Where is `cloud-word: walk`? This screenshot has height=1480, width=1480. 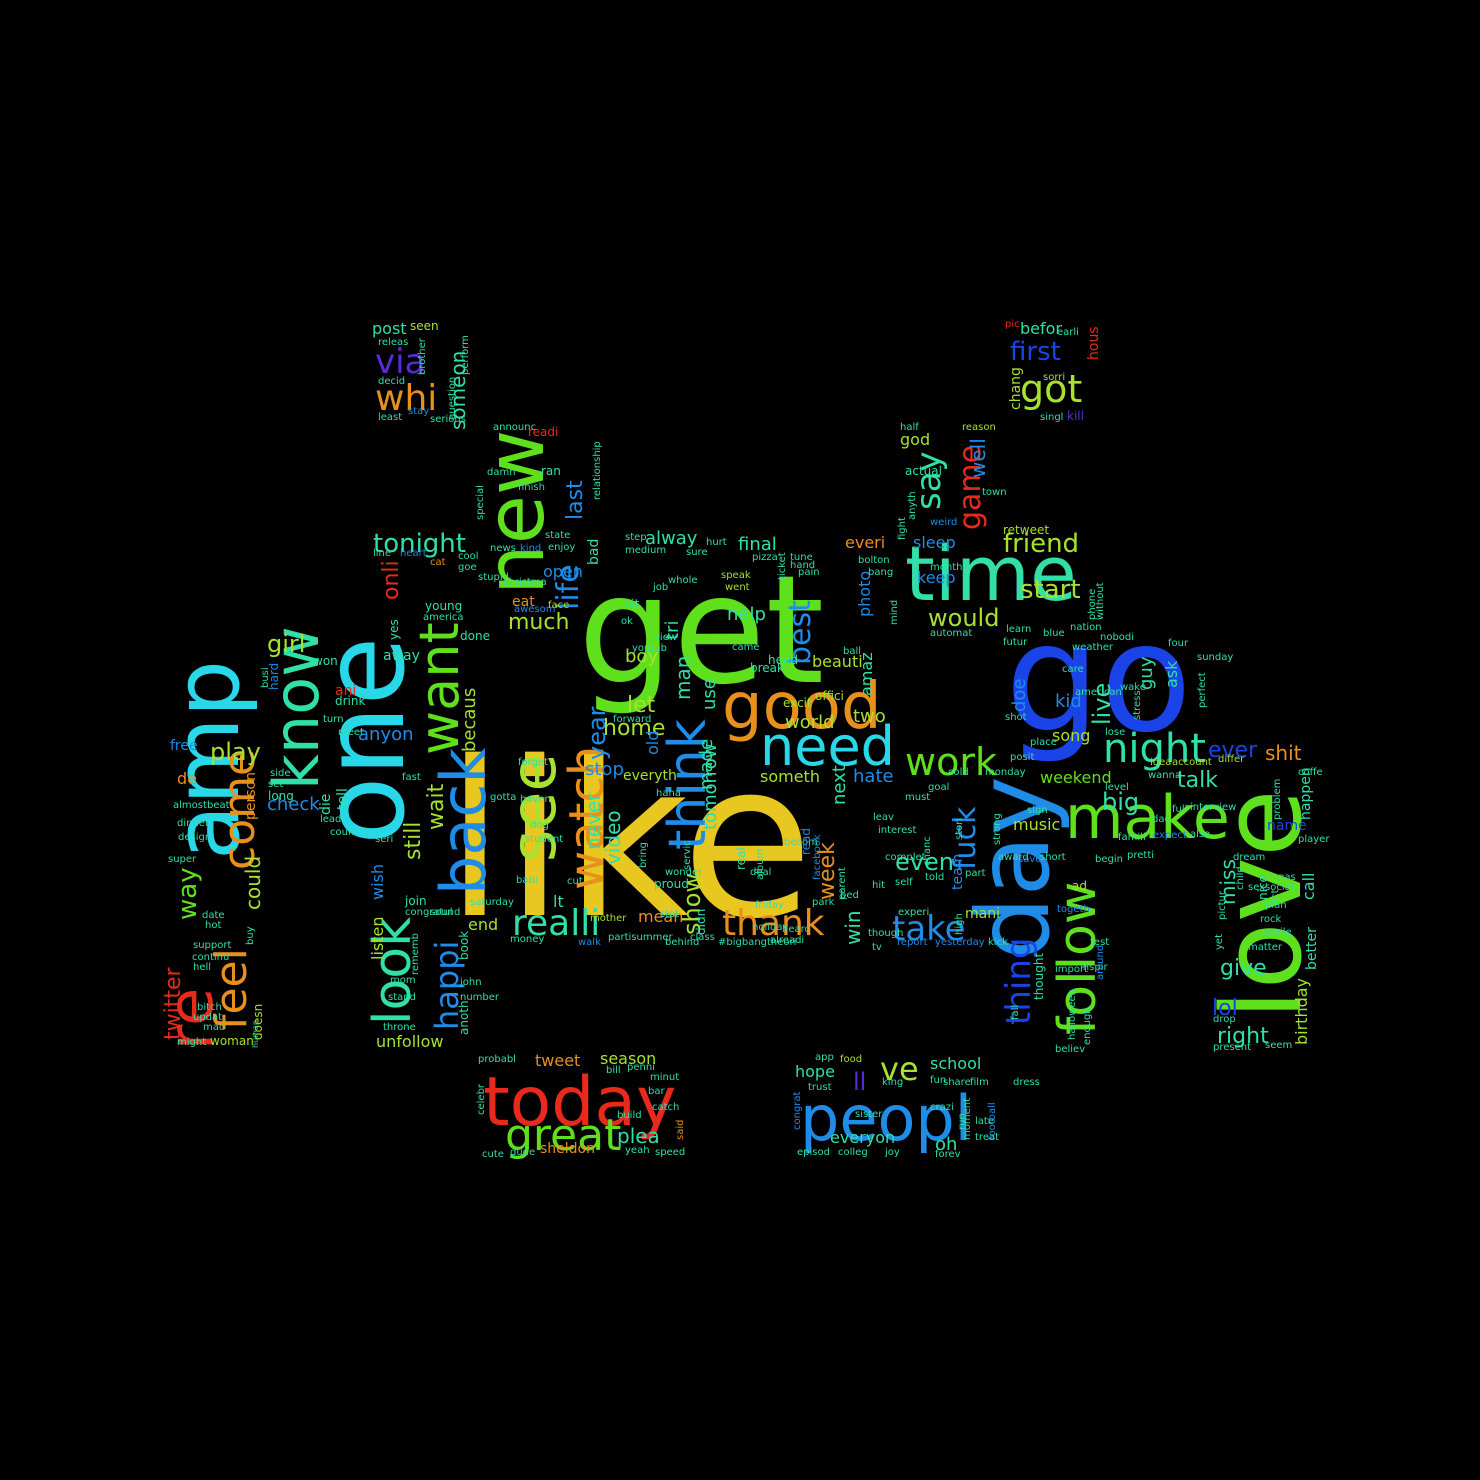 cloud-word: walk is located at coordinates (589, 942).